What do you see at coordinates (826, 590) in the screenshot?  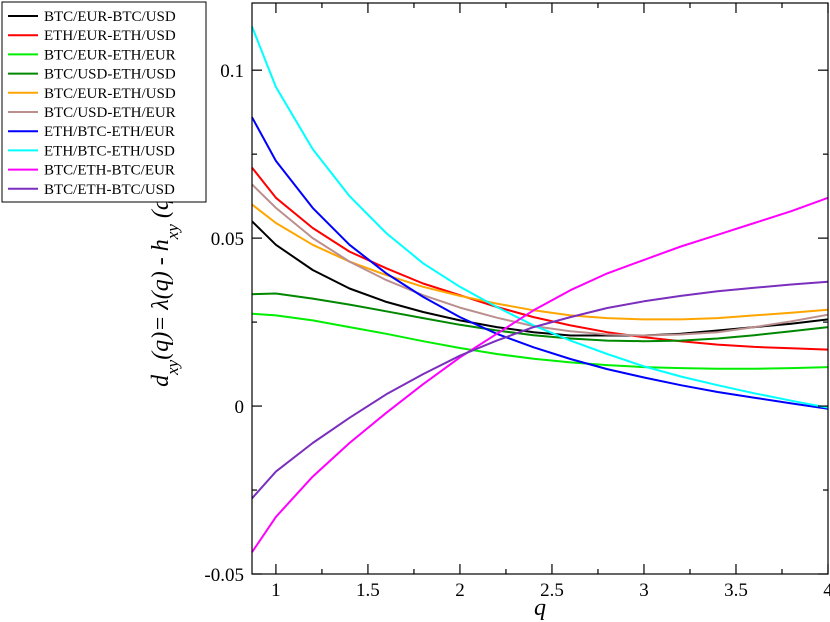 I see `x-tick-label: 4` at bounding box center [826, 590].